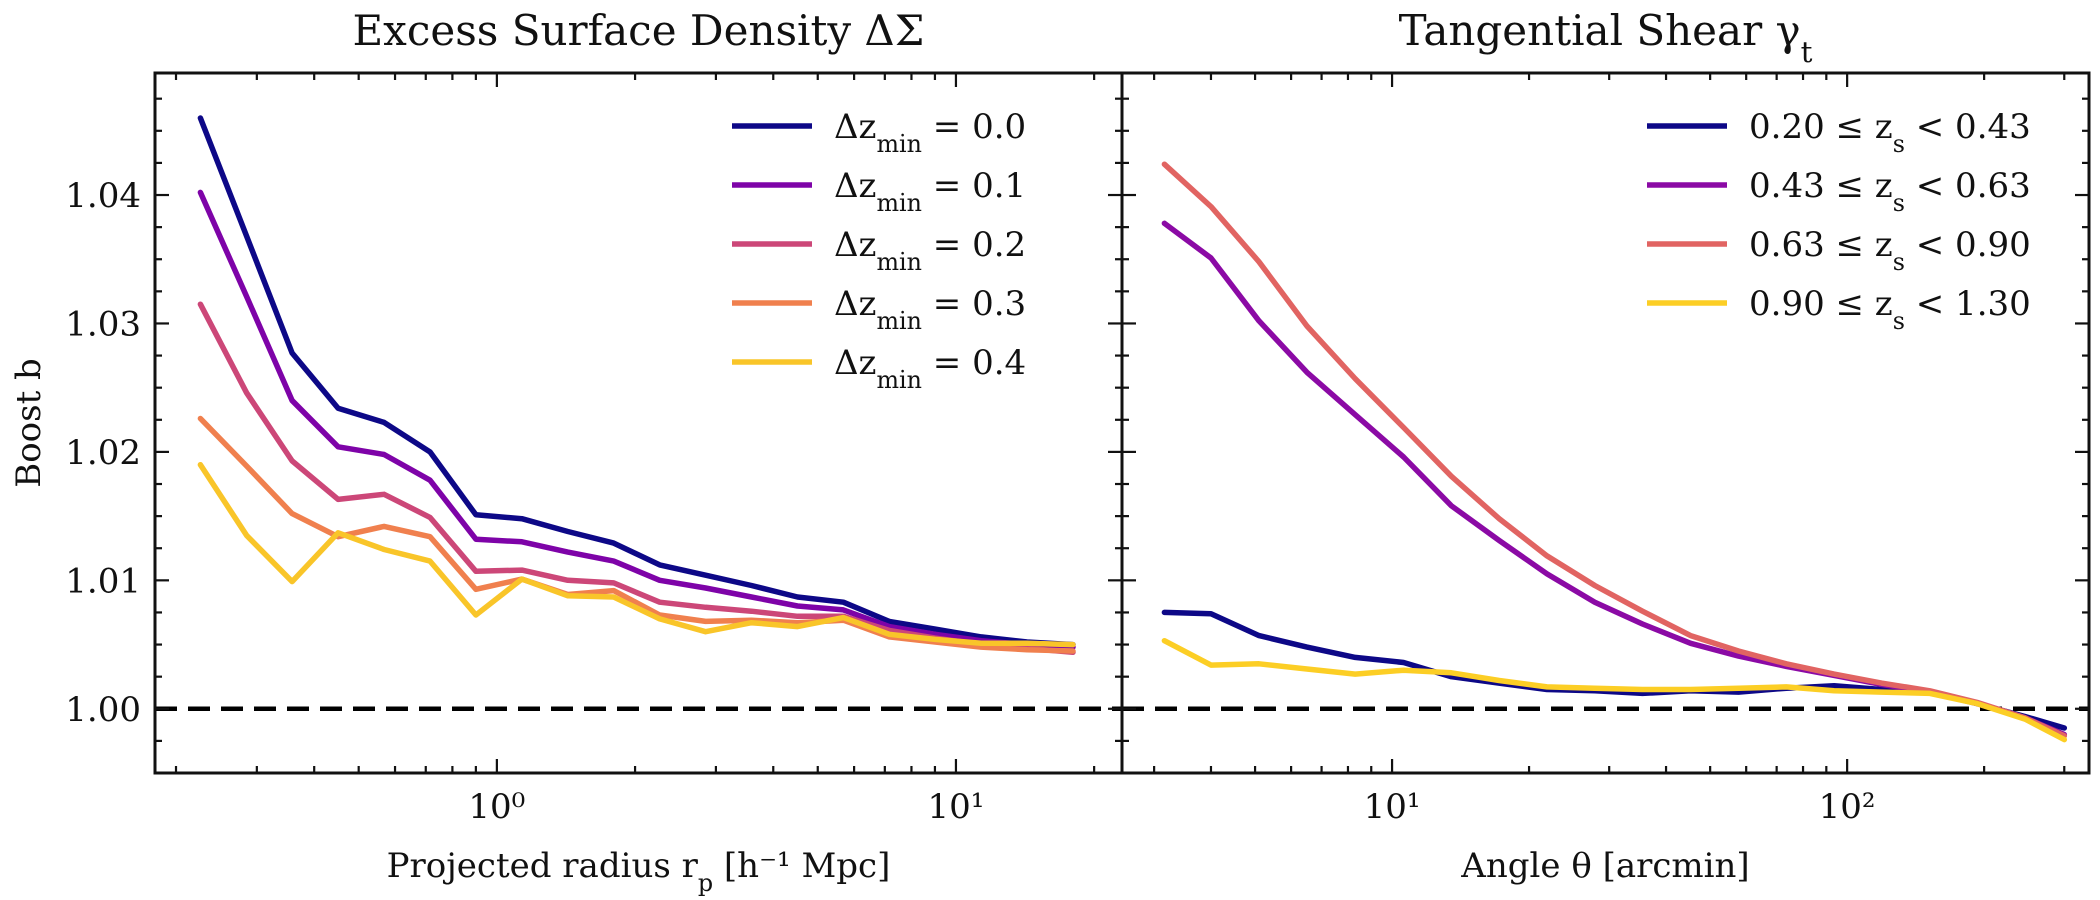  Describe the element at coordinates (1890, 132) in the screenshot. I see `panel-2-legend-label-1: 0.20 ≤ zs < 0.43` at that location.